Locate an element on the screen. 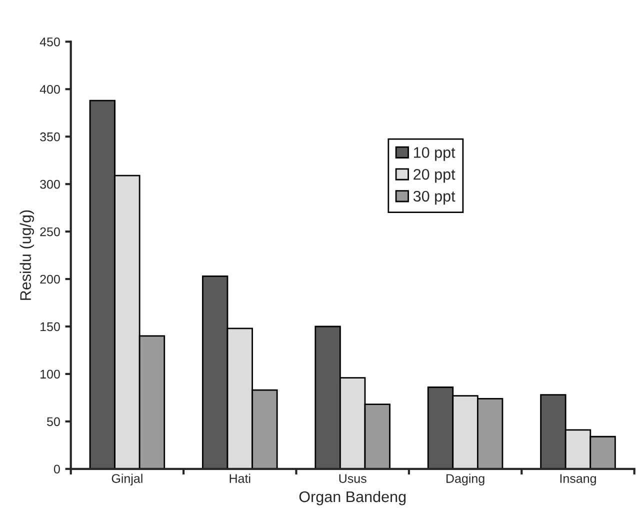 The height and width of the screenshot is (521, 644). y-tick-label: 100 is located at coordinates (50, 374).